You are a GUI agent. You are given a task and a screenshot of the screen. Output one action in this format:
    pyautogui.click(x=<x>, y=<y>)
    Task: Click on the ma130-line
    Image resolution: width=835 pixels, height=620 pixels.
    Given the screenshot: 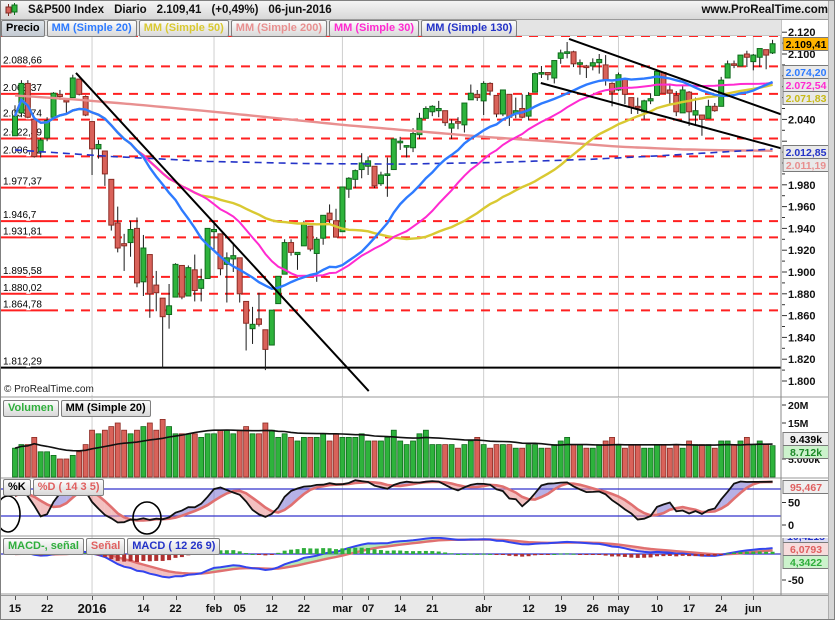 What is the action you would take?
    pyautogui.click(x=393, y=156)
    